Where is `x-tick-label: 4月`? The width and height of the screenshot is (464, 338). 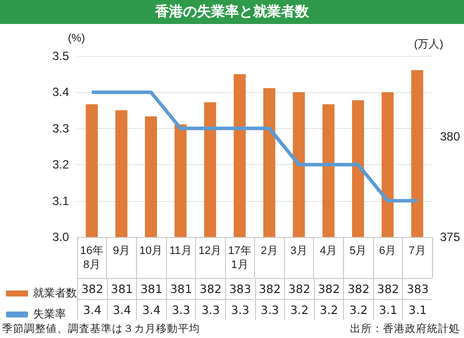
x-tick-label: 4月 is located at coordinates (329, 251).